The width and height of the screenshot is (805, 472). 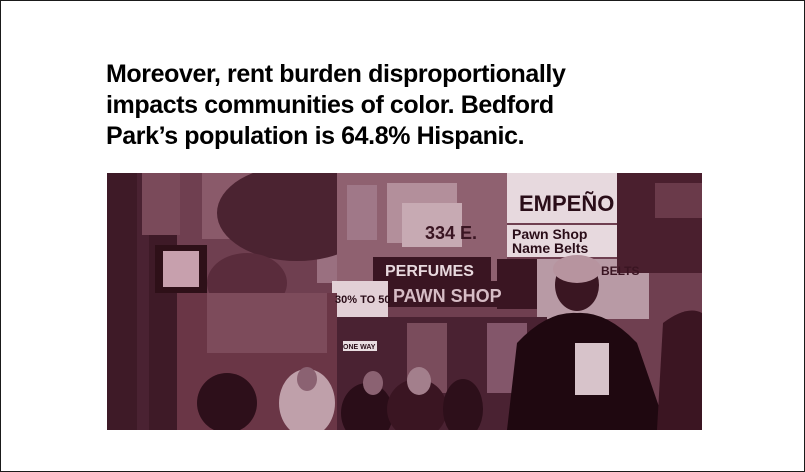 I want to click on sign-pawn-shop-2: Name Belts, so click(x=550, y=248).